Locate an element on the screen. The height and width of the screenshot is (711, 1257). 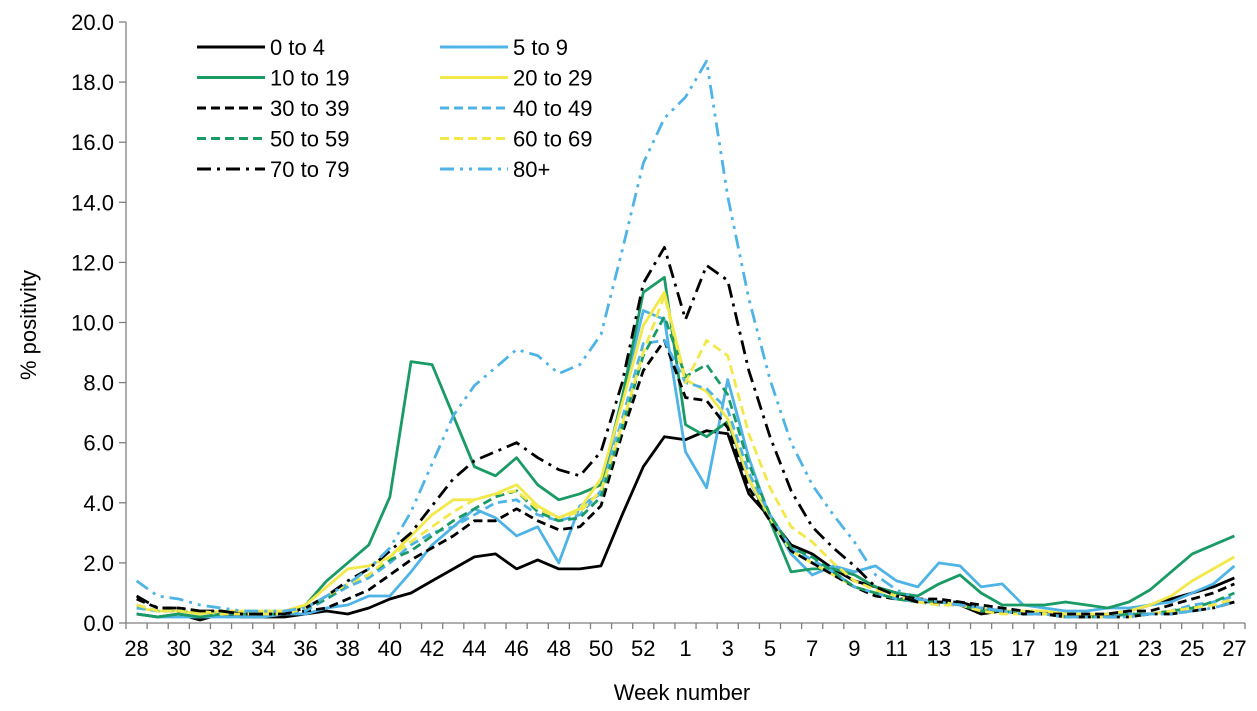
x-tick-label: 27 is located at coordinates (1234, 648).